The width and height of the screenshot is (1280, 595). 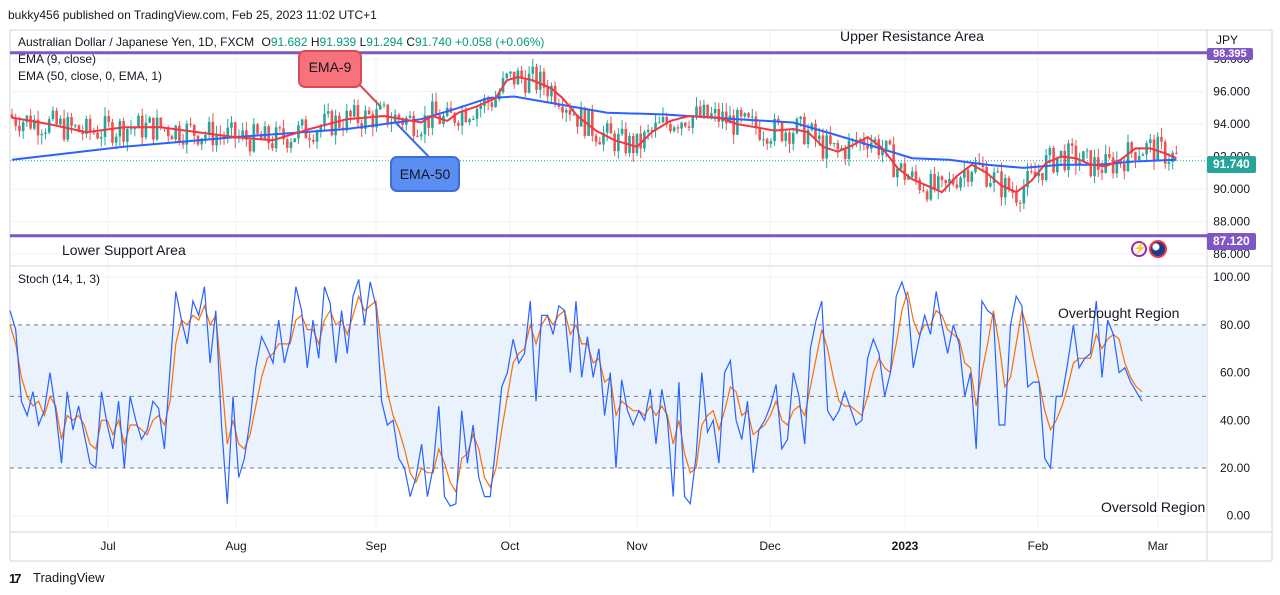 What do you see at coordinates (90, 76) in the screenshot?
I see `ema50-legend: EMA (50, close, 0, EMA, 1)` at bounding box center [90, 76].